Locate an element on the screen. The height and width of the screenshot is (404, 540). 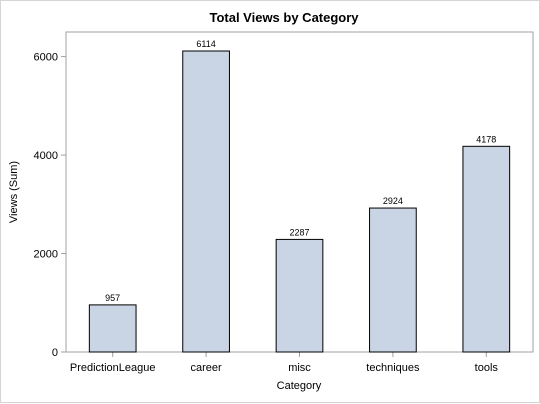
x-tick-label: techniques is located at coordinates (393, 368).